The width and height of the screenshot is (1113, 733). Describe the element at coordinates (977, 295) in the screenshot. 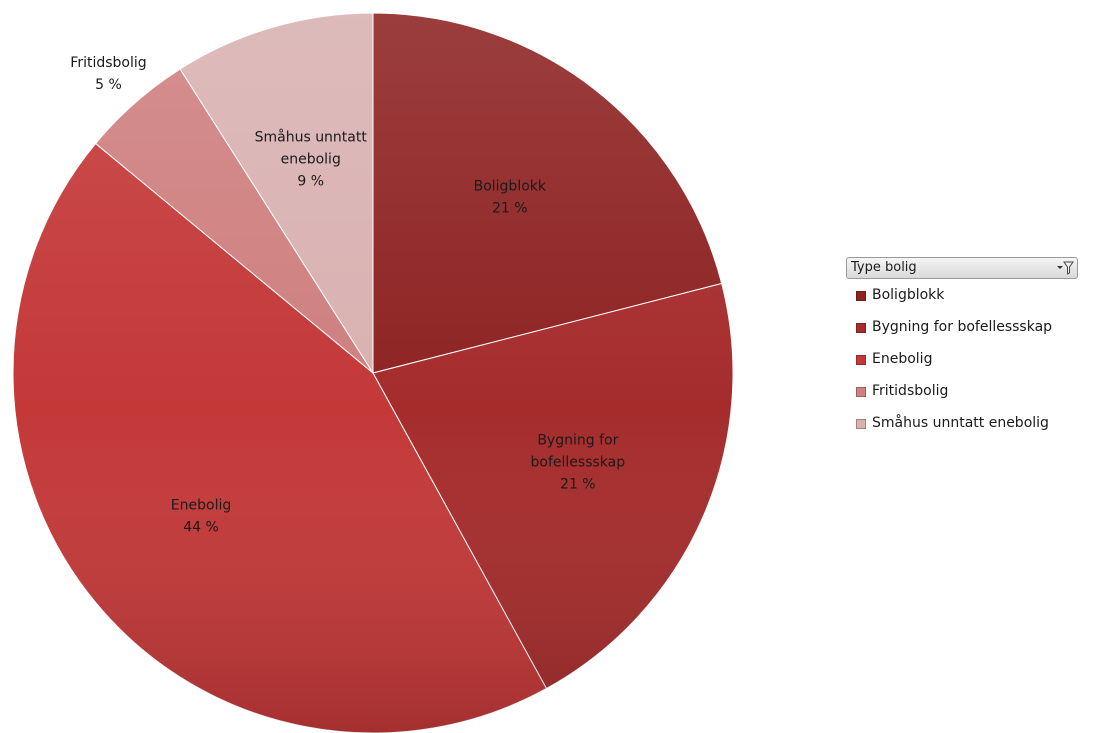

I see `legend-item-boligblokk: Boligblokk` at that location.